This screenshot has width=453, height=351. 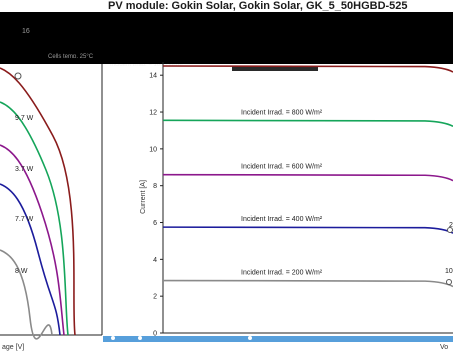 What do you see at coordinates (155, 186) in the screenshot?
I see `y-tick-label: 8` at bounding box center [155, 186].